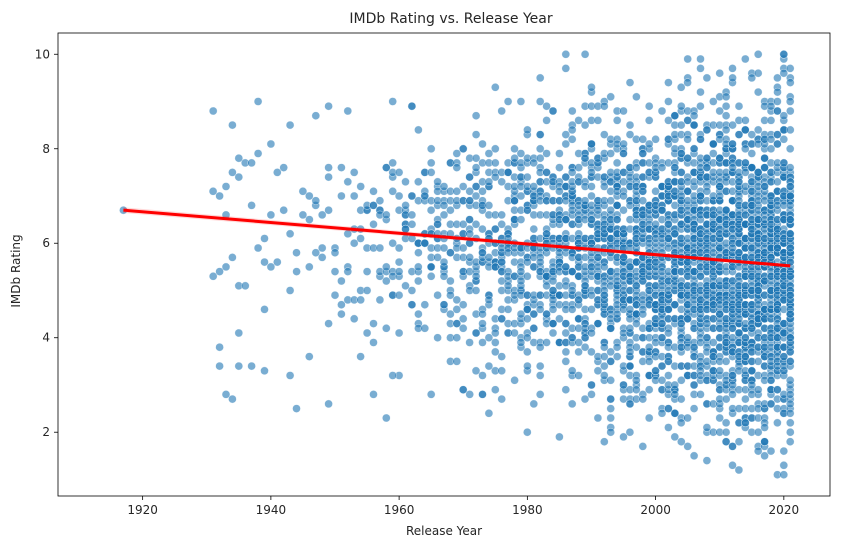  I want to click on y-axis-label: IMDb Rating, so click(16, 270).